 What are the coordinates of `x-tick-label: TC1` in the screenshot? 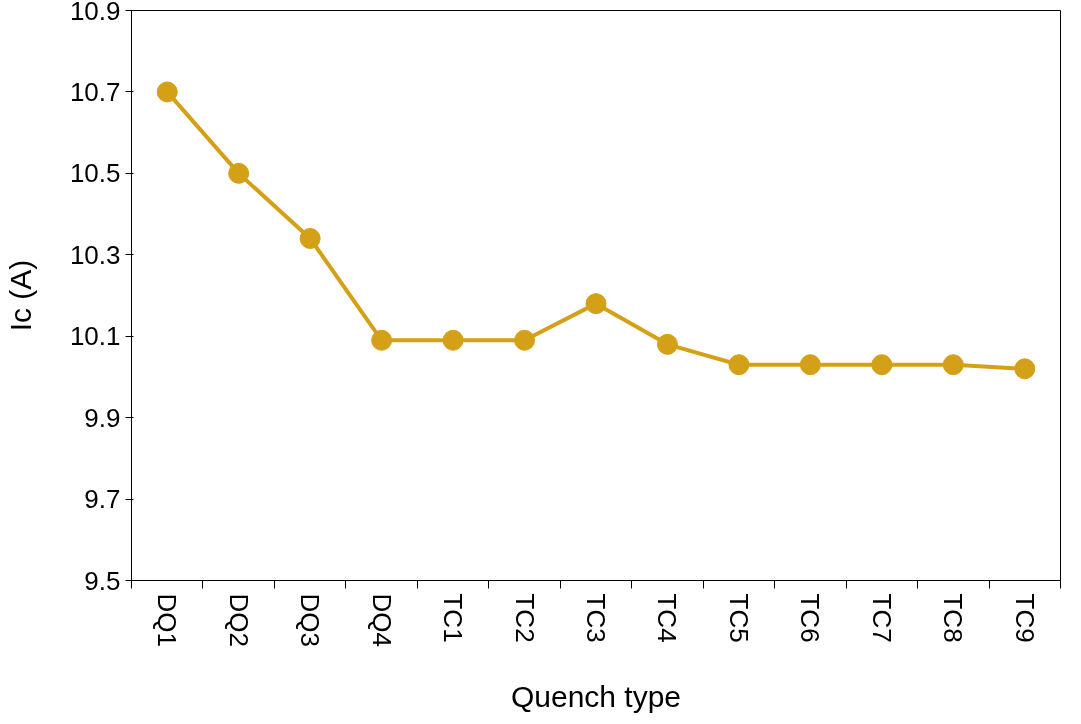 It's located at (453, 618).